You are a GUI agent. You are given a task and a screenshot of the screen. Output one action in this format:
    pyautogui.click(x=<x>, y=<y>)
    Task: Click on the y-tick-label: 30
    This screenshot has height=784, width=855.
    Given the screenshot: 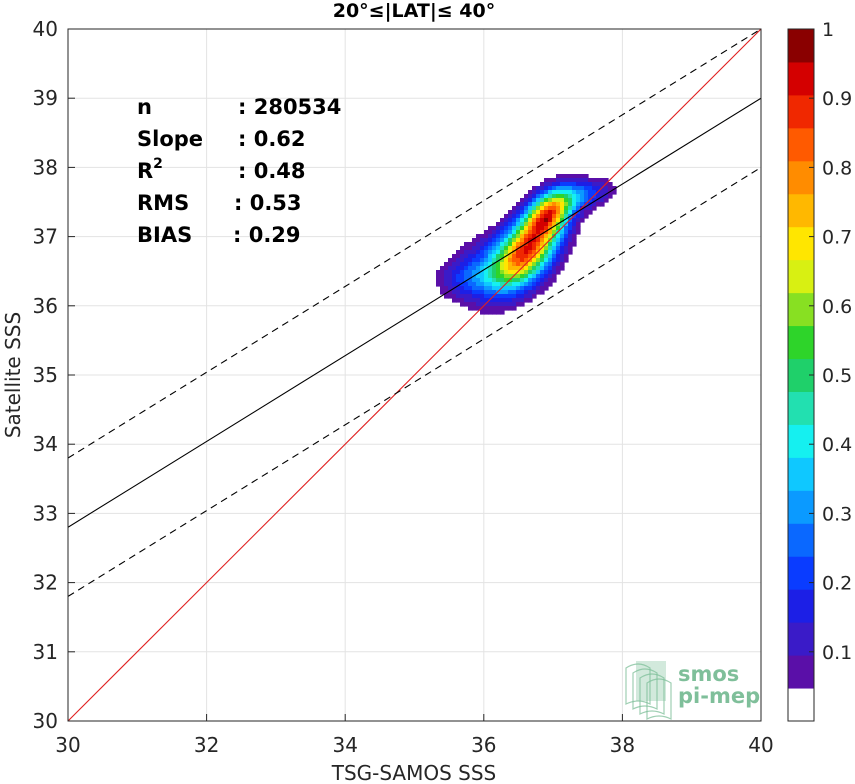 What is the action you would take?
    pyautogui.click(x=45, y=721)
    